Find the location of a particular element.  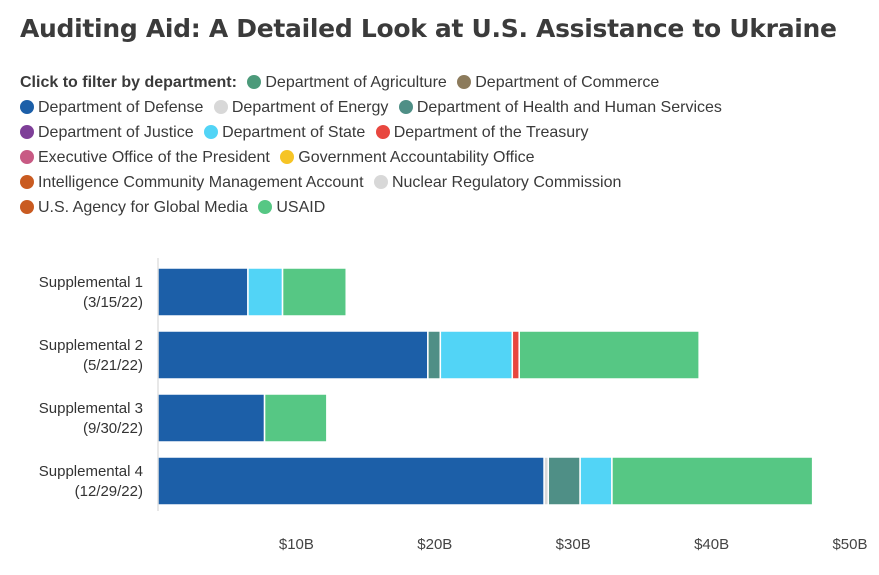

legend-item-justice: Department of Justice is located at coordinates (107, 132).